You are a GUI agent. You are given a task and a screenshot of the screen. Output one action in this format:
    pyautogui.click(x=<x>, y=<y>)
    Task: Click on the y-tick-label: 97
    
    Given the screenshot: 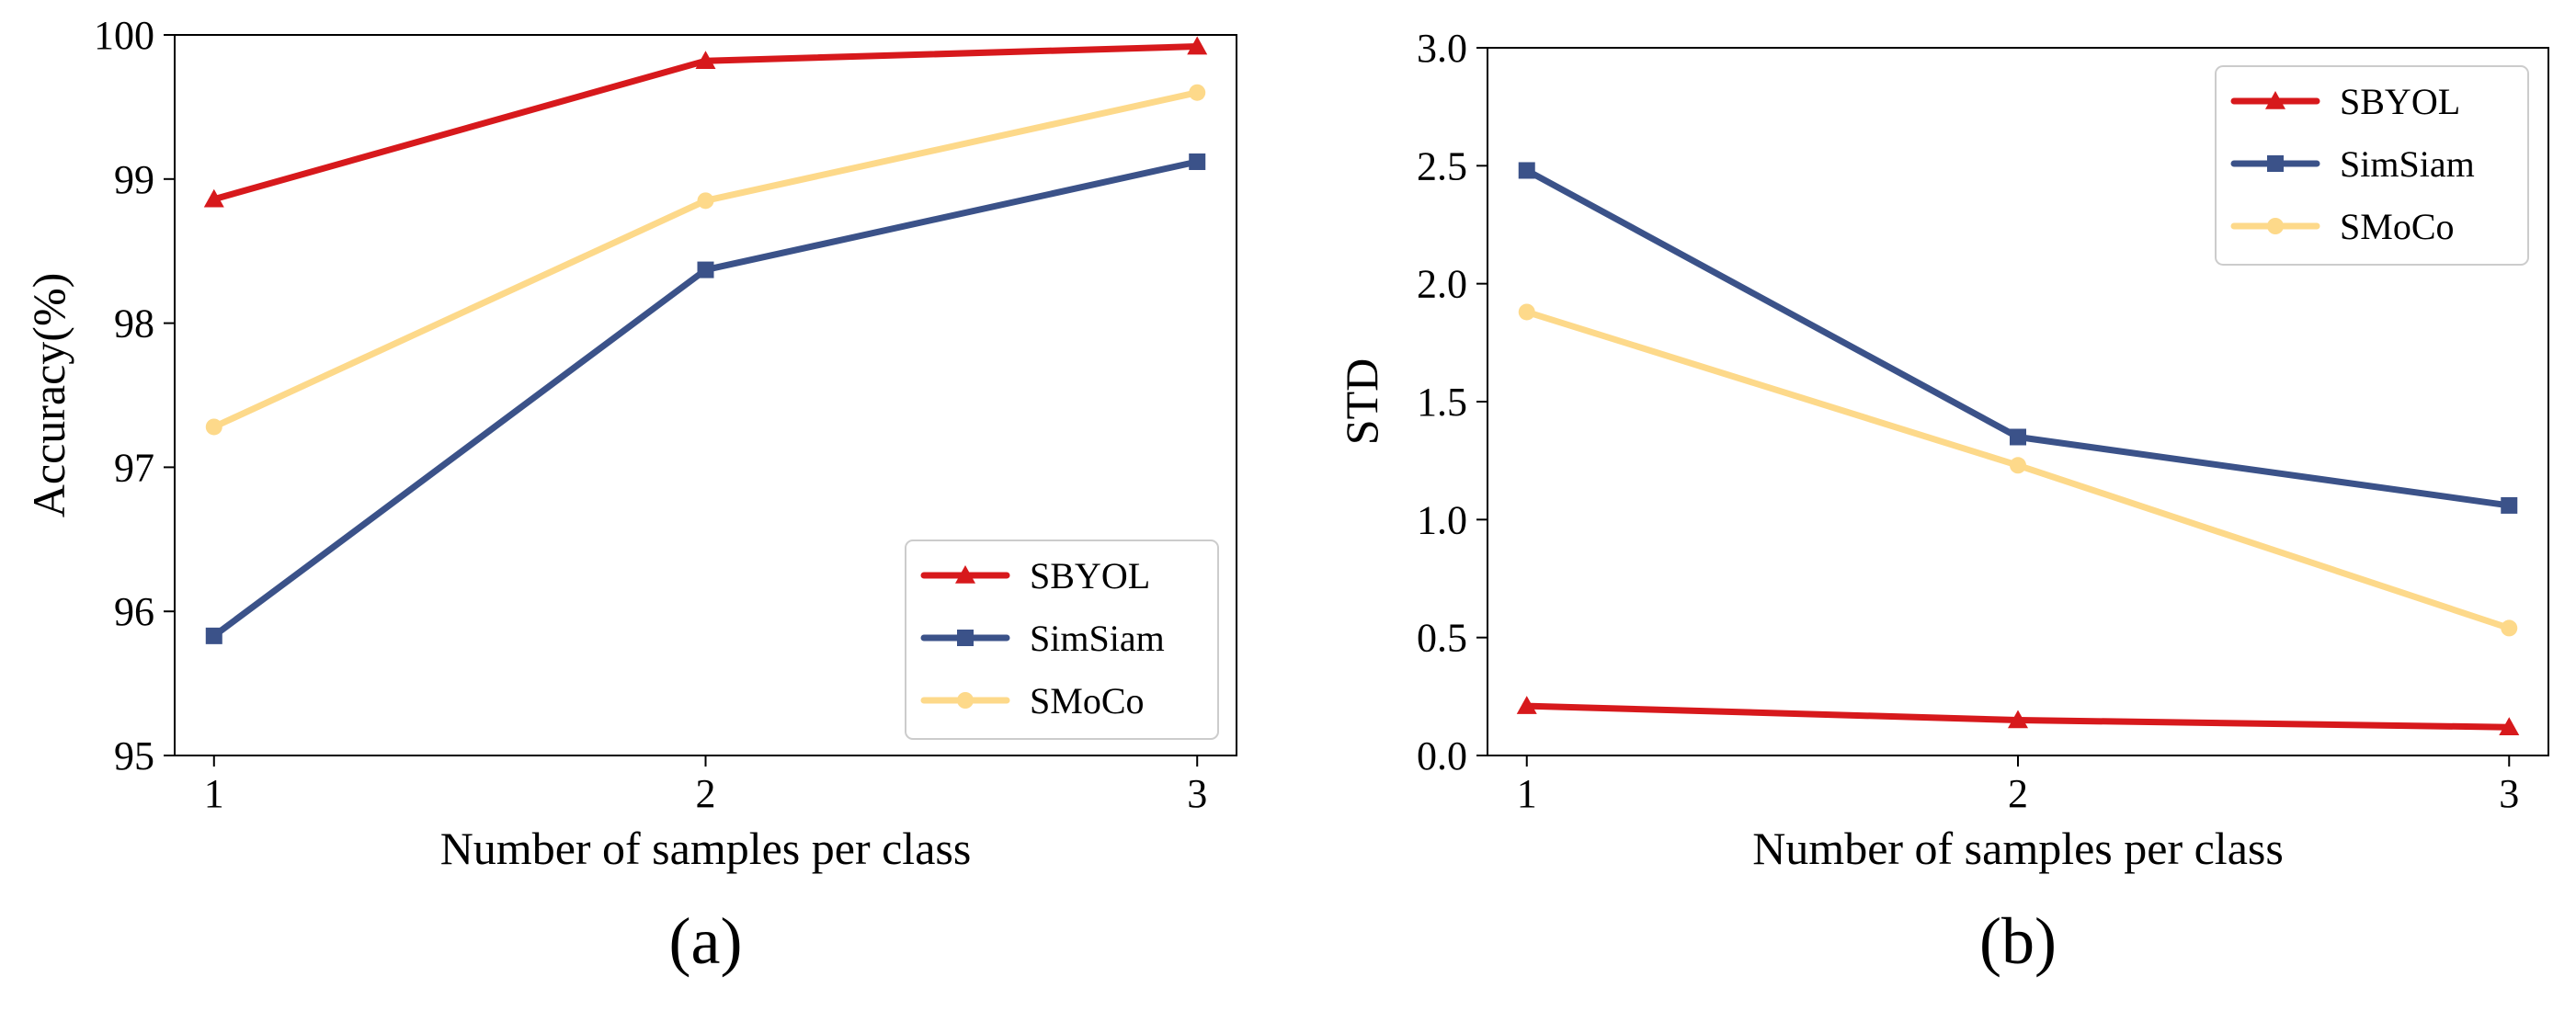 What is the action you would take?
    pyautogui.click(x=134, y=467)
    